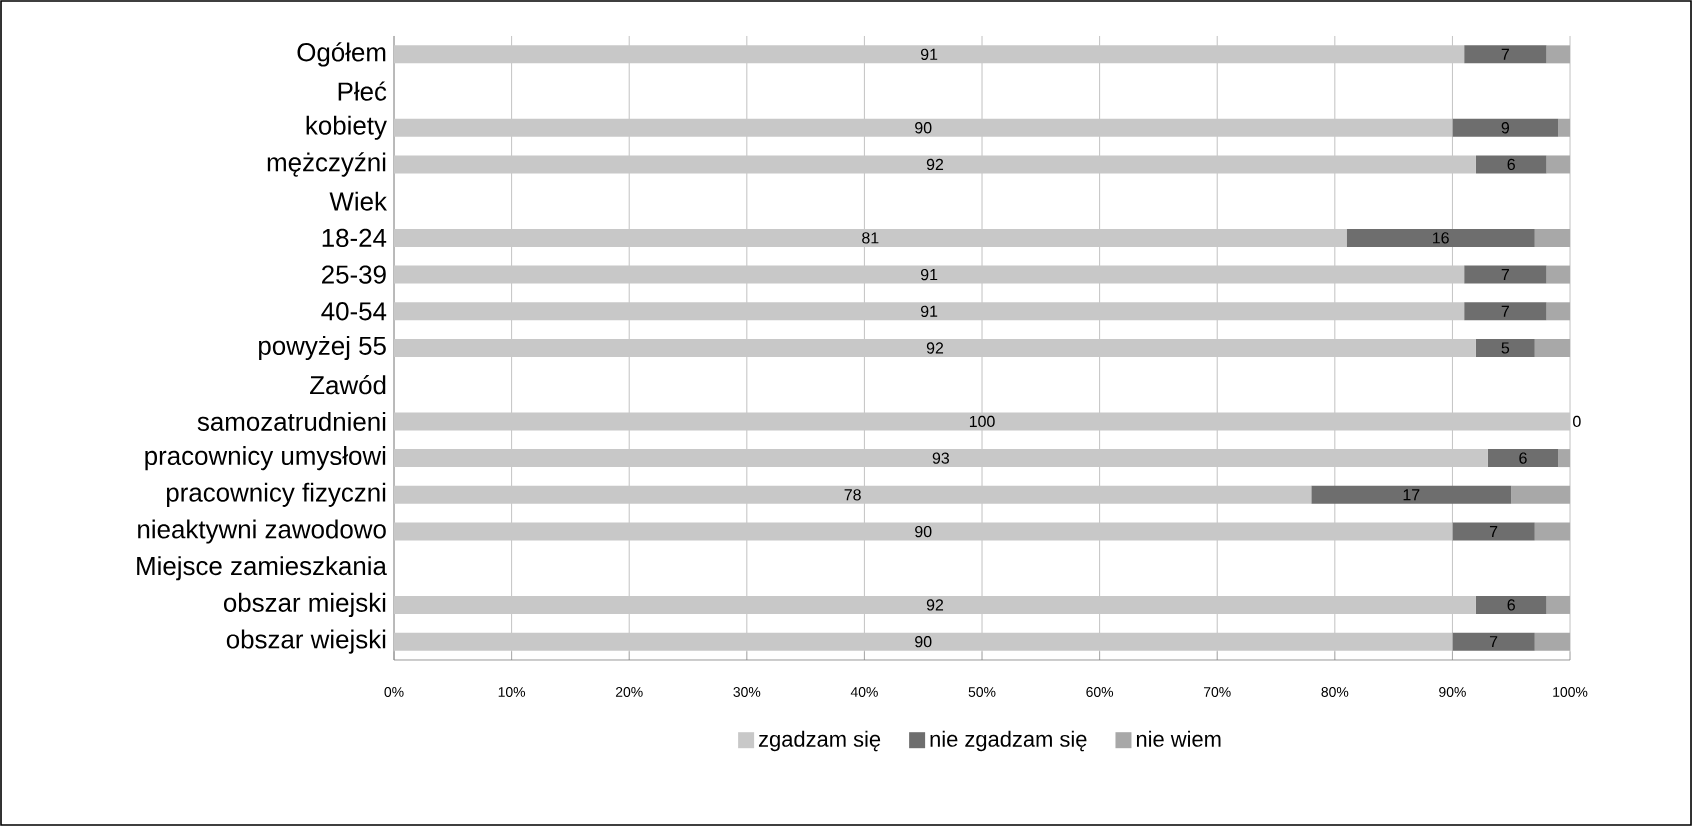  I want to click on y-tick-label: Zawód, so click(348, 385).